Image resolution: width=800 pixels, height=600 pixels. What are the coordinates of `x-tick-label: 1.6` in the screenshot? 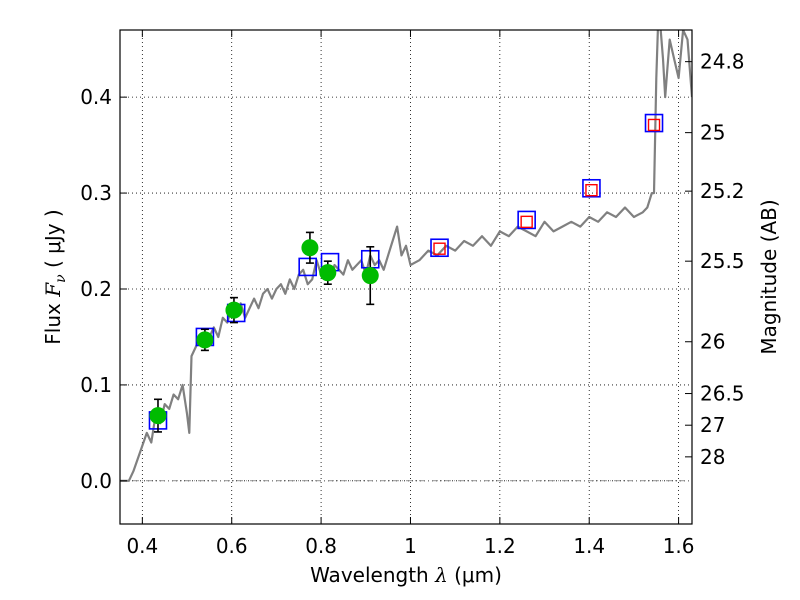 It's located at (679, 546).